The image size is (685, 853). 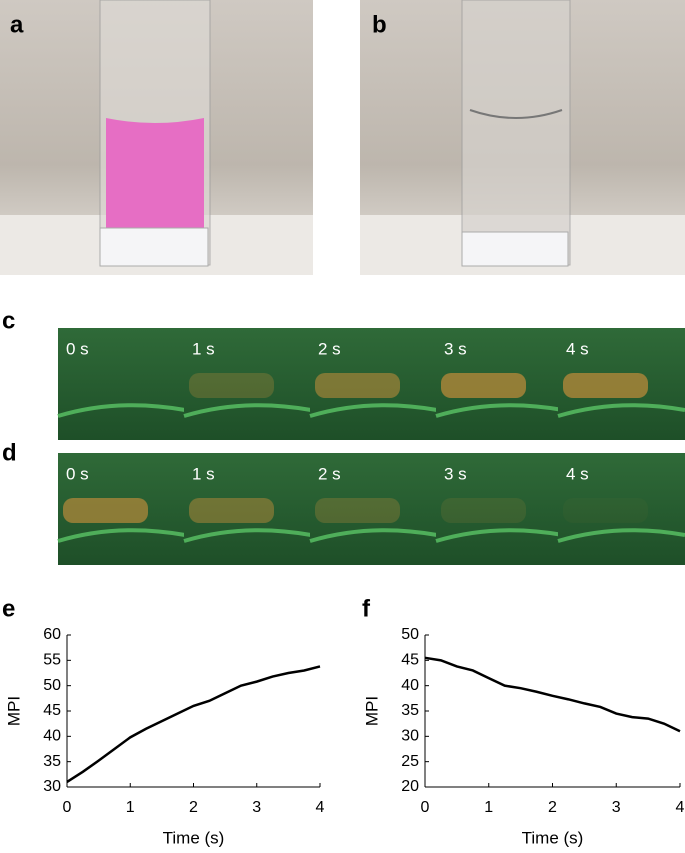 What do you see at coordinates (8, 320) in the screenshot?
I see `panel-label: c` at bounding box center [8, 320].